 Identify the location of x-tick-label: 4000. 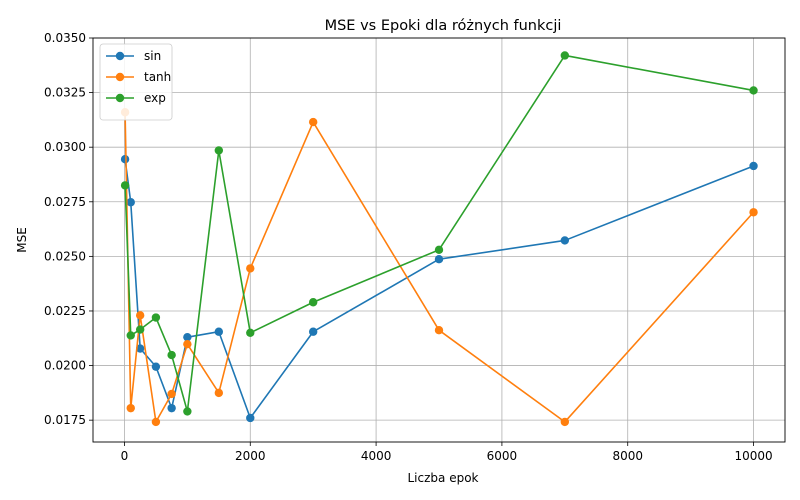
(376, 456).